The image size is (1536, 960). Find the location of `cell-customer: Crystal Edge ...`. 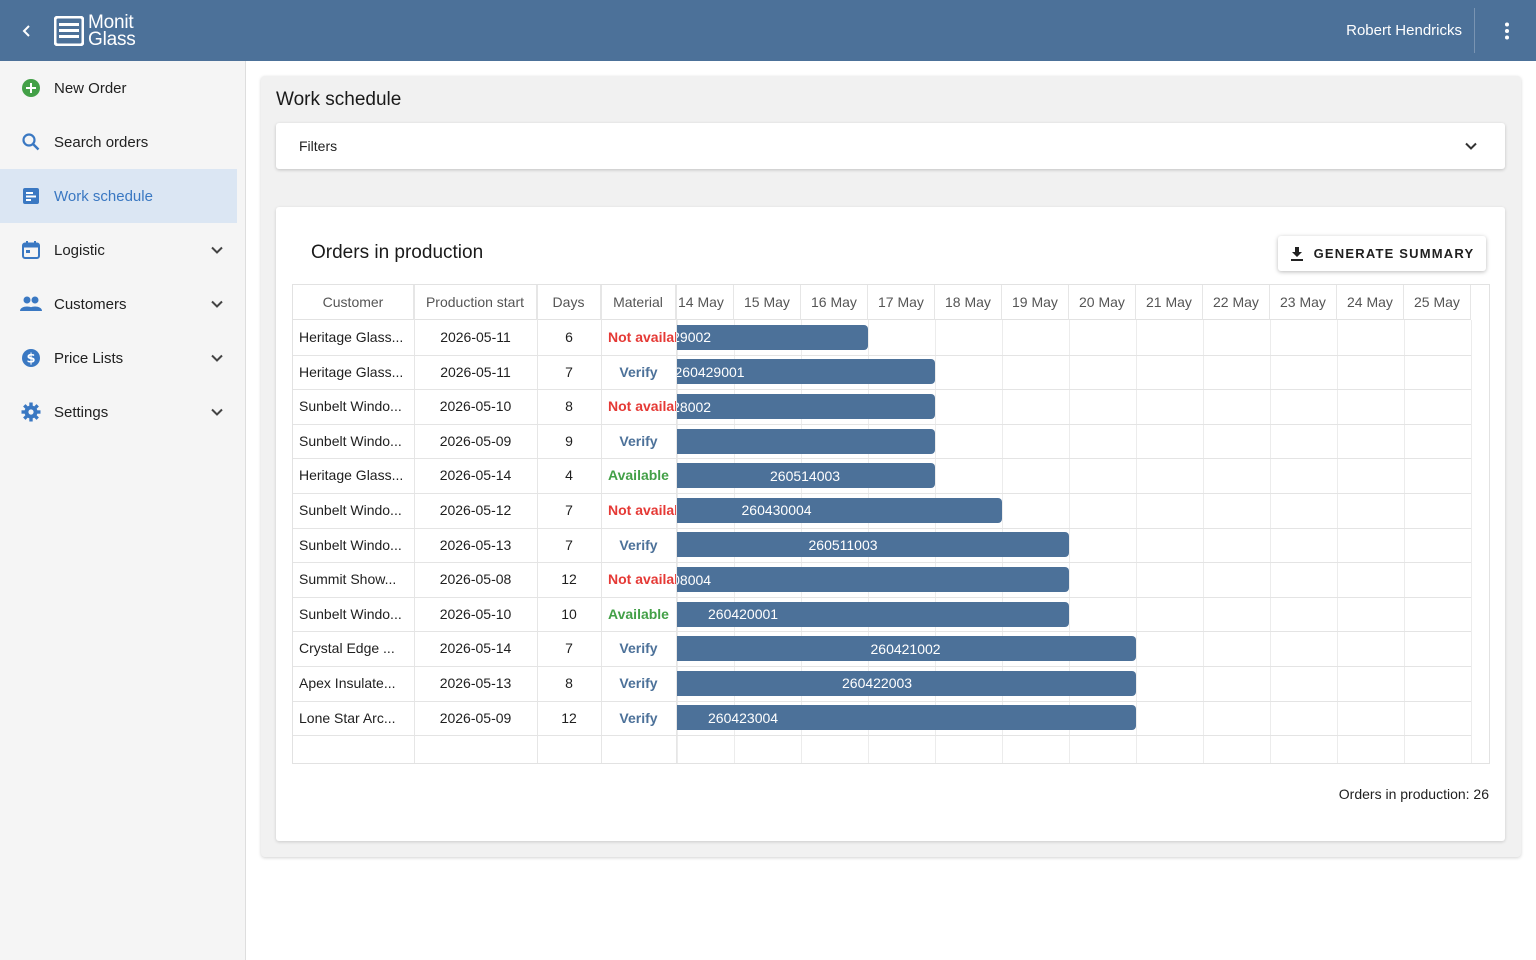

cell-customer: Crystal Edge ... is located at coordinates (347, 648).